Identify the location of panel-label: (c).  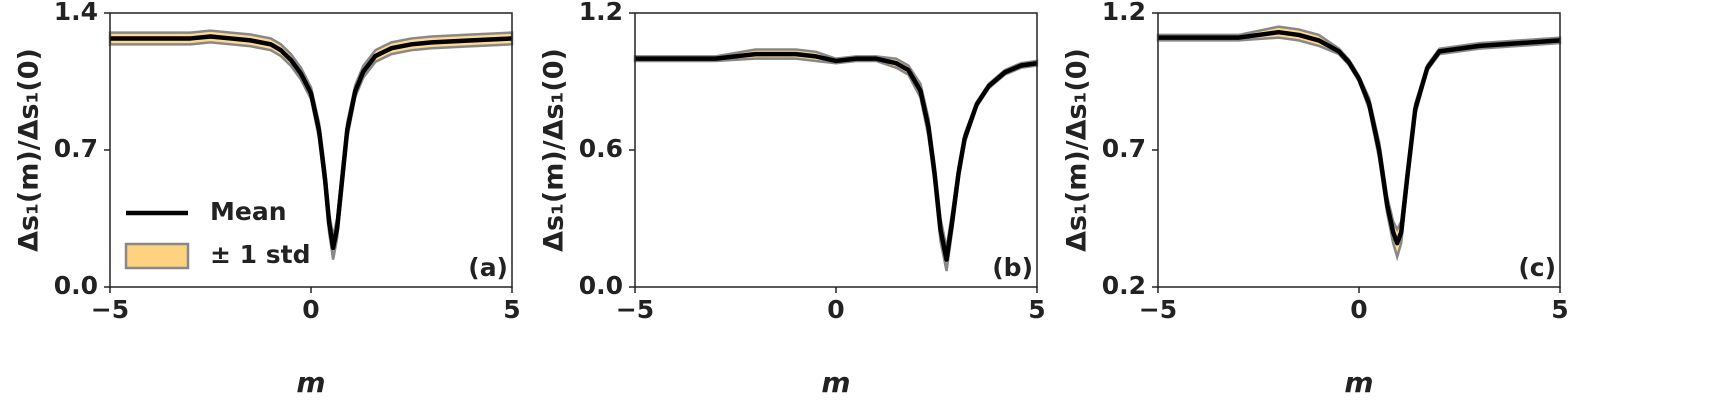
(1537, 267).